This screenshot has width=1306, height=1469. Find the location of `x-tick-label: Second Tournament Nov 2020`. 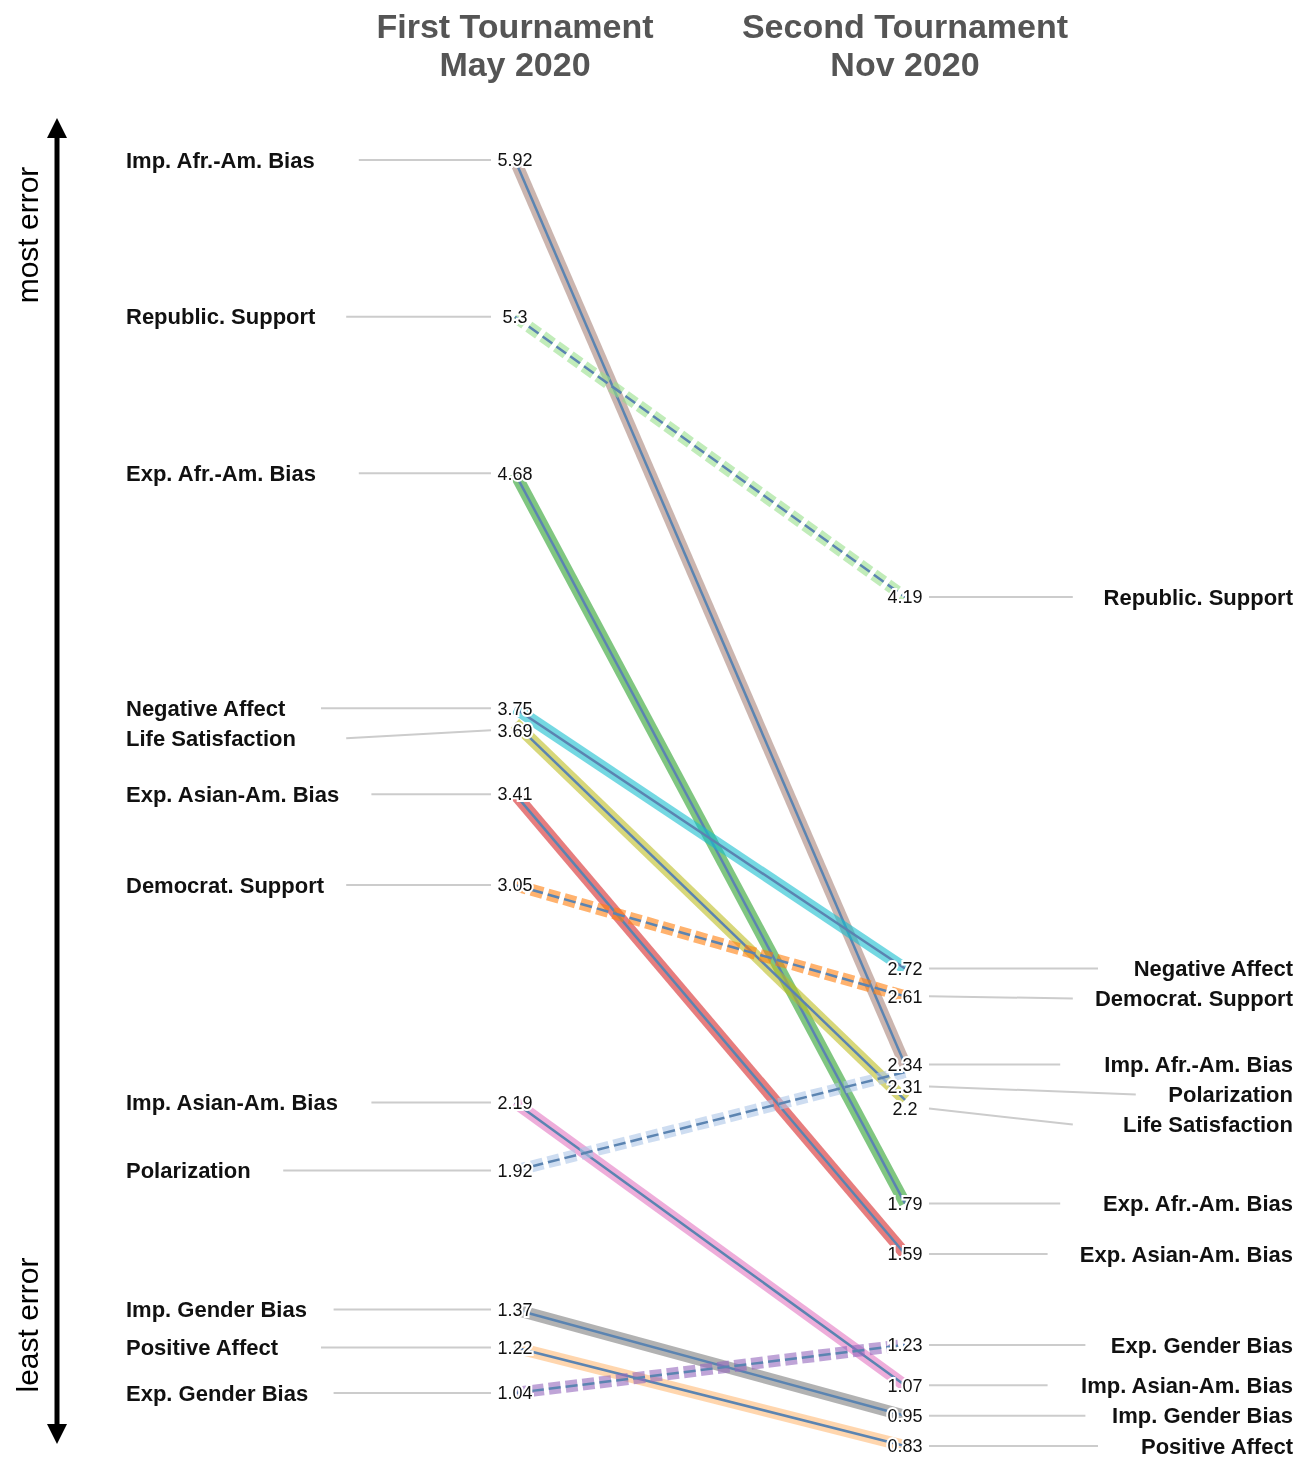

x-tick-label: Second Tournament Nov 2020 is located at coordinates (905, 45).